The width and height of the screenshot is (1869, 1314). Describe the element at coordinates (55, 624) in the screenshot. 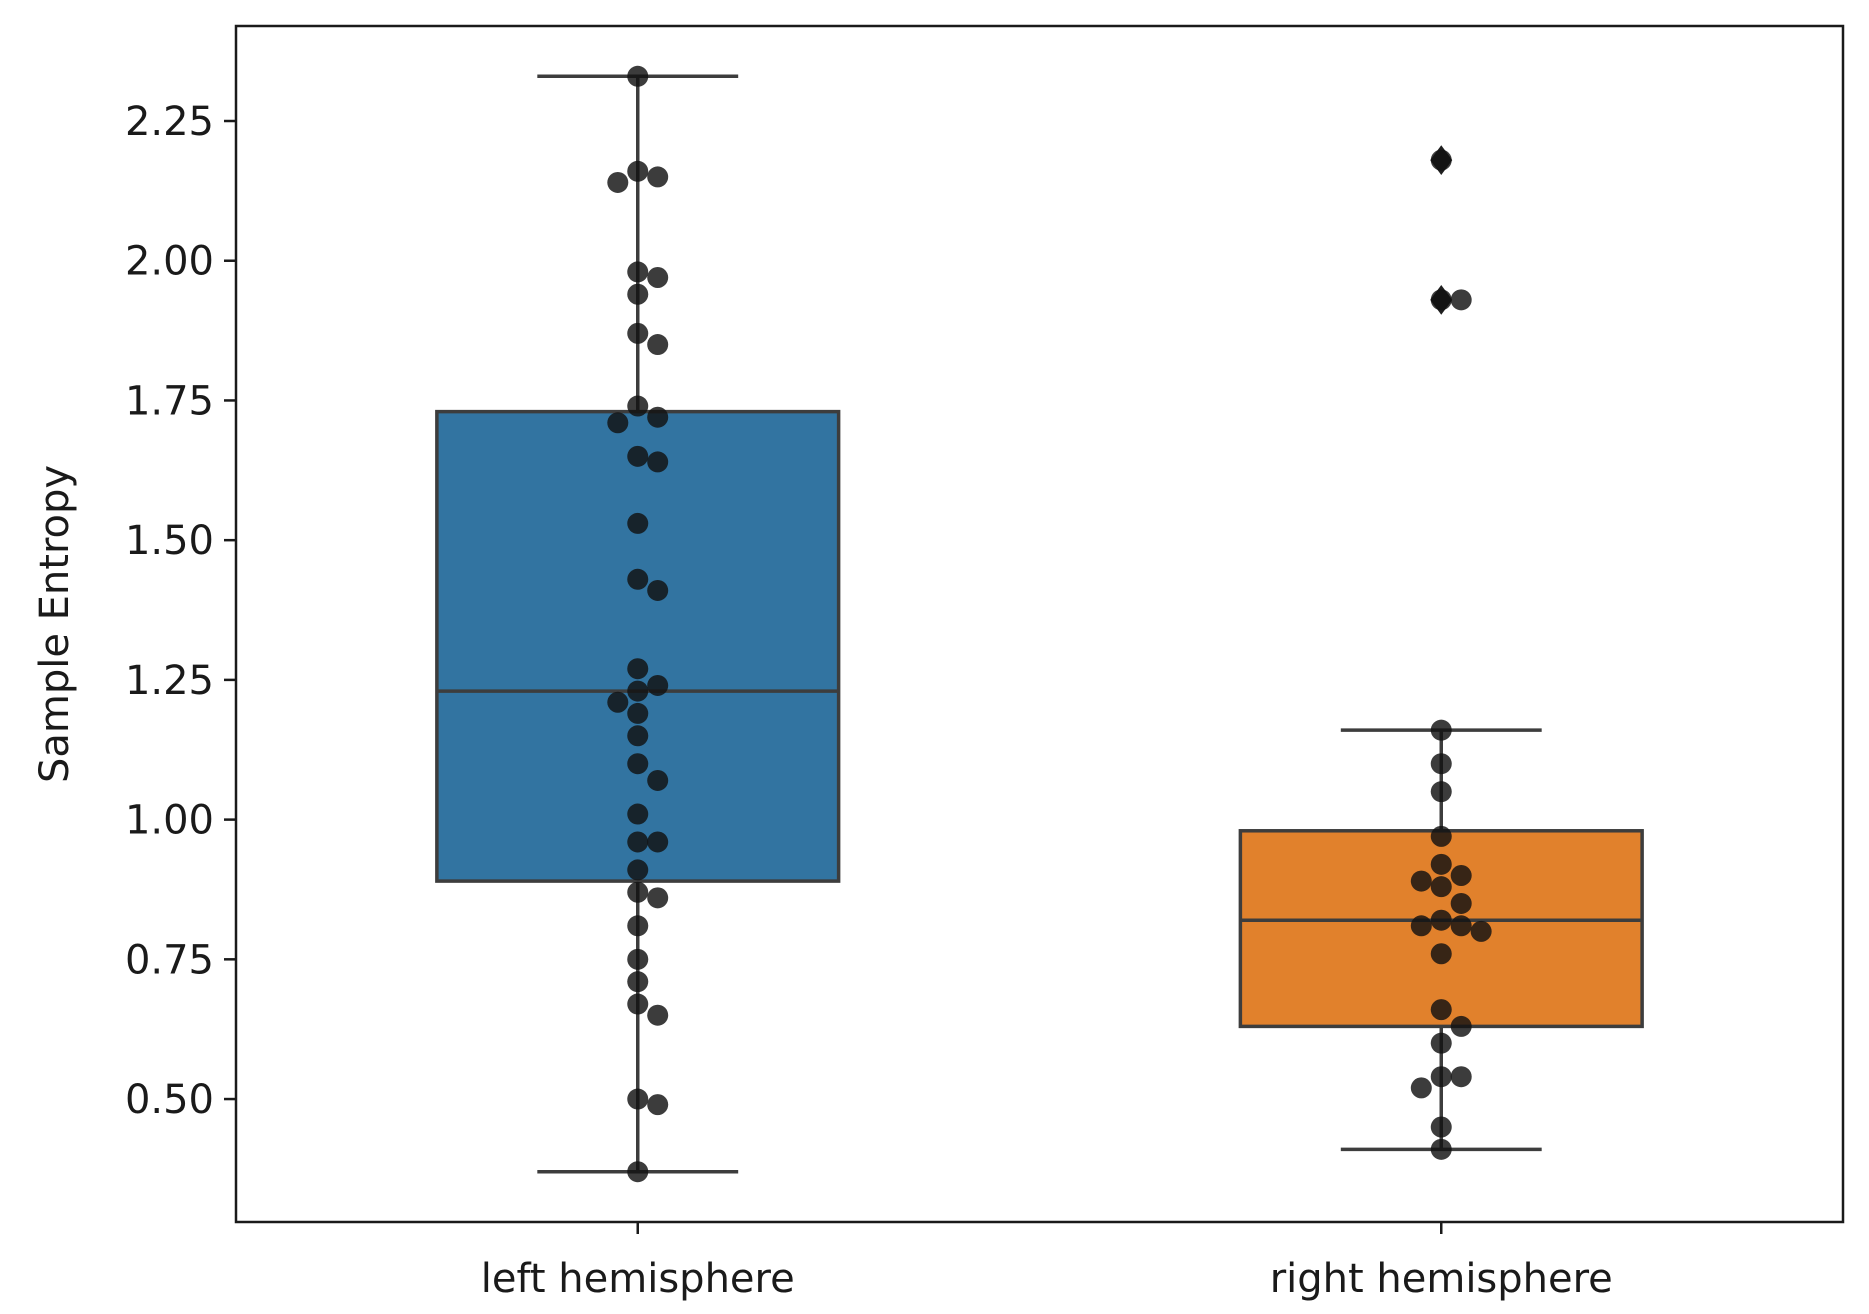

I see `y-axis-label: Sample Entropy` at that location.